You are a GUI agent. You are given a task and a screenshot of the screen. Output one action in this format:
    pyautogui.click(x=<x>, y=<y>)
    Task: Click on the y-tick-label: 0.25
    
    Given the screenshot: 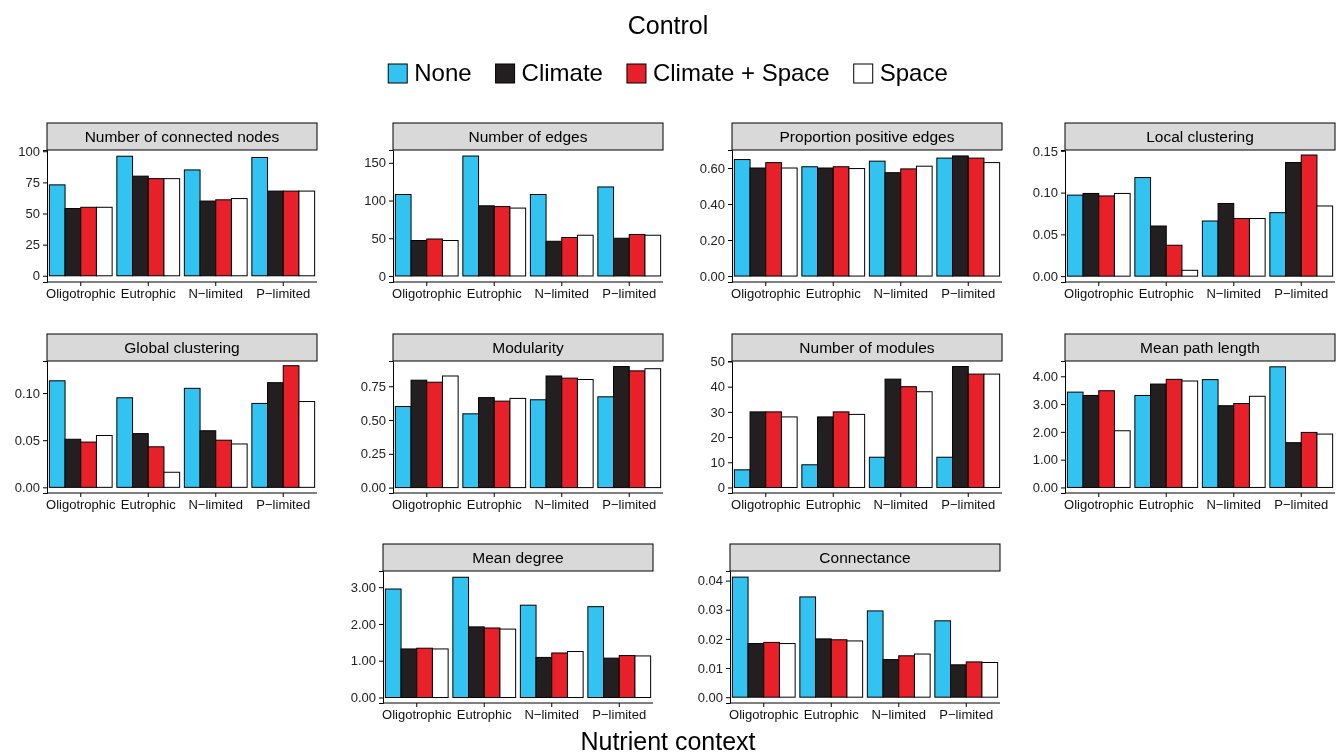 What is the action you would take?
    pyautogui.click(x=373, y=454)
    